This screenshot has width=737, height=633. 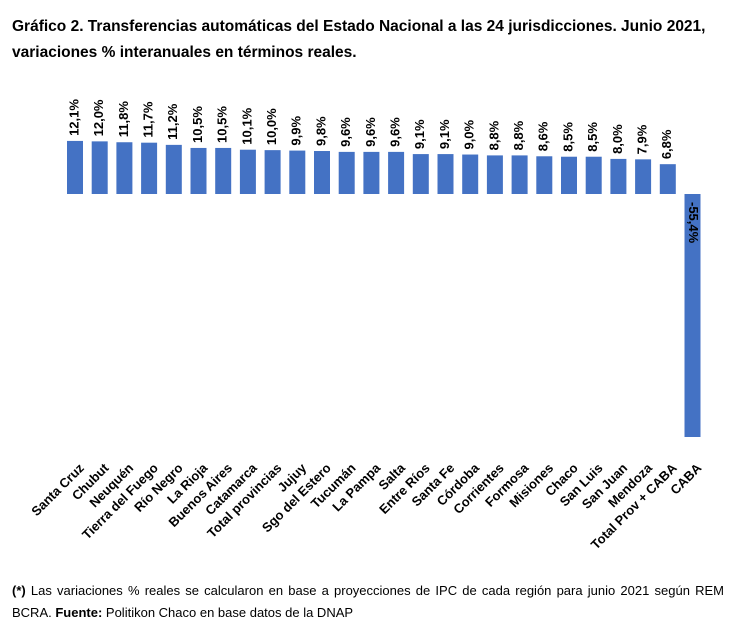 What do you see at coordinates (692, 315) in the screenshot?
I see `bar-caba` at bounding box center [692, 315].